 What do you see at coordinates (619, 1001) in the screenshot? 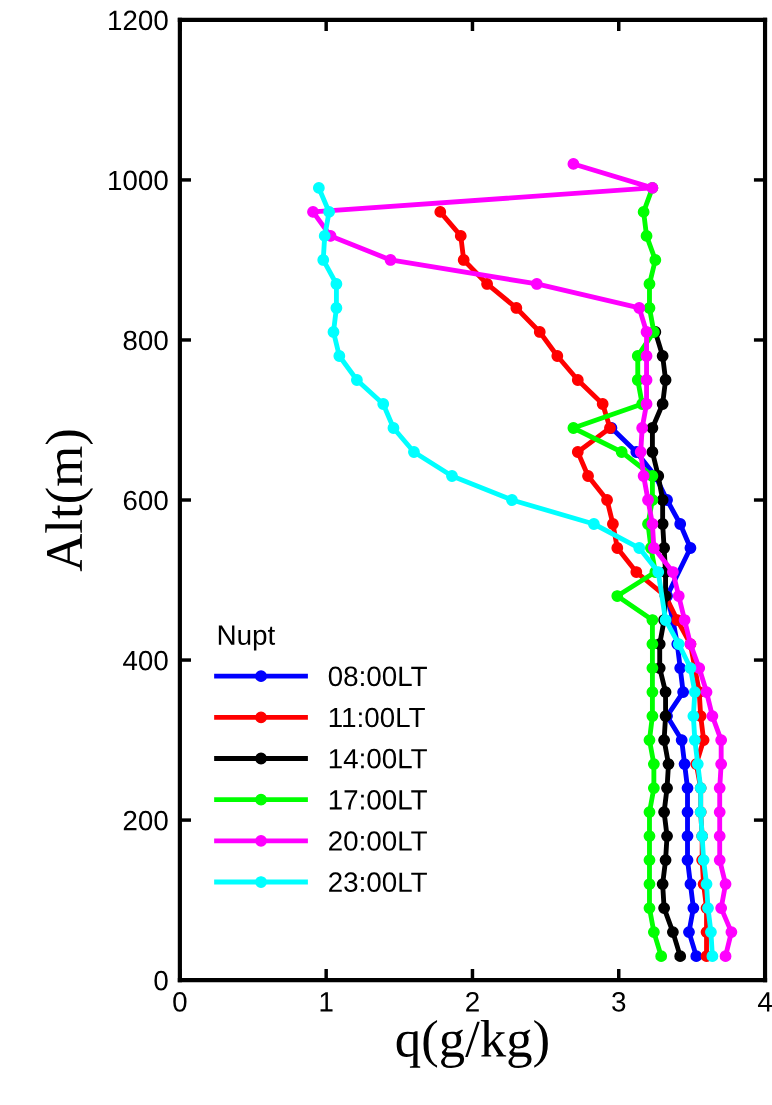
I see `x-tick-label: 3` at bounding box center [619, 1001].